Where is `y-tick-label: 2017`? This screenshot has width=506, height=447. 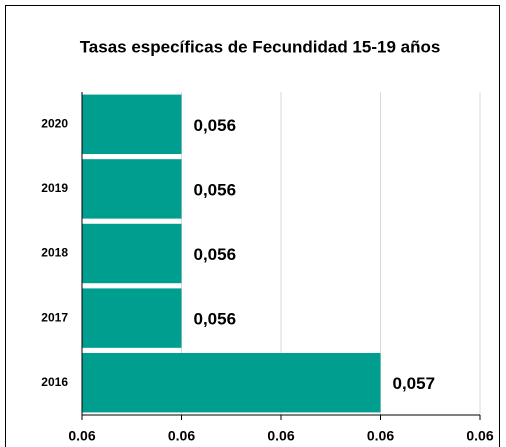
y-tick-label: 2017 is located at coordinates (54, 317).